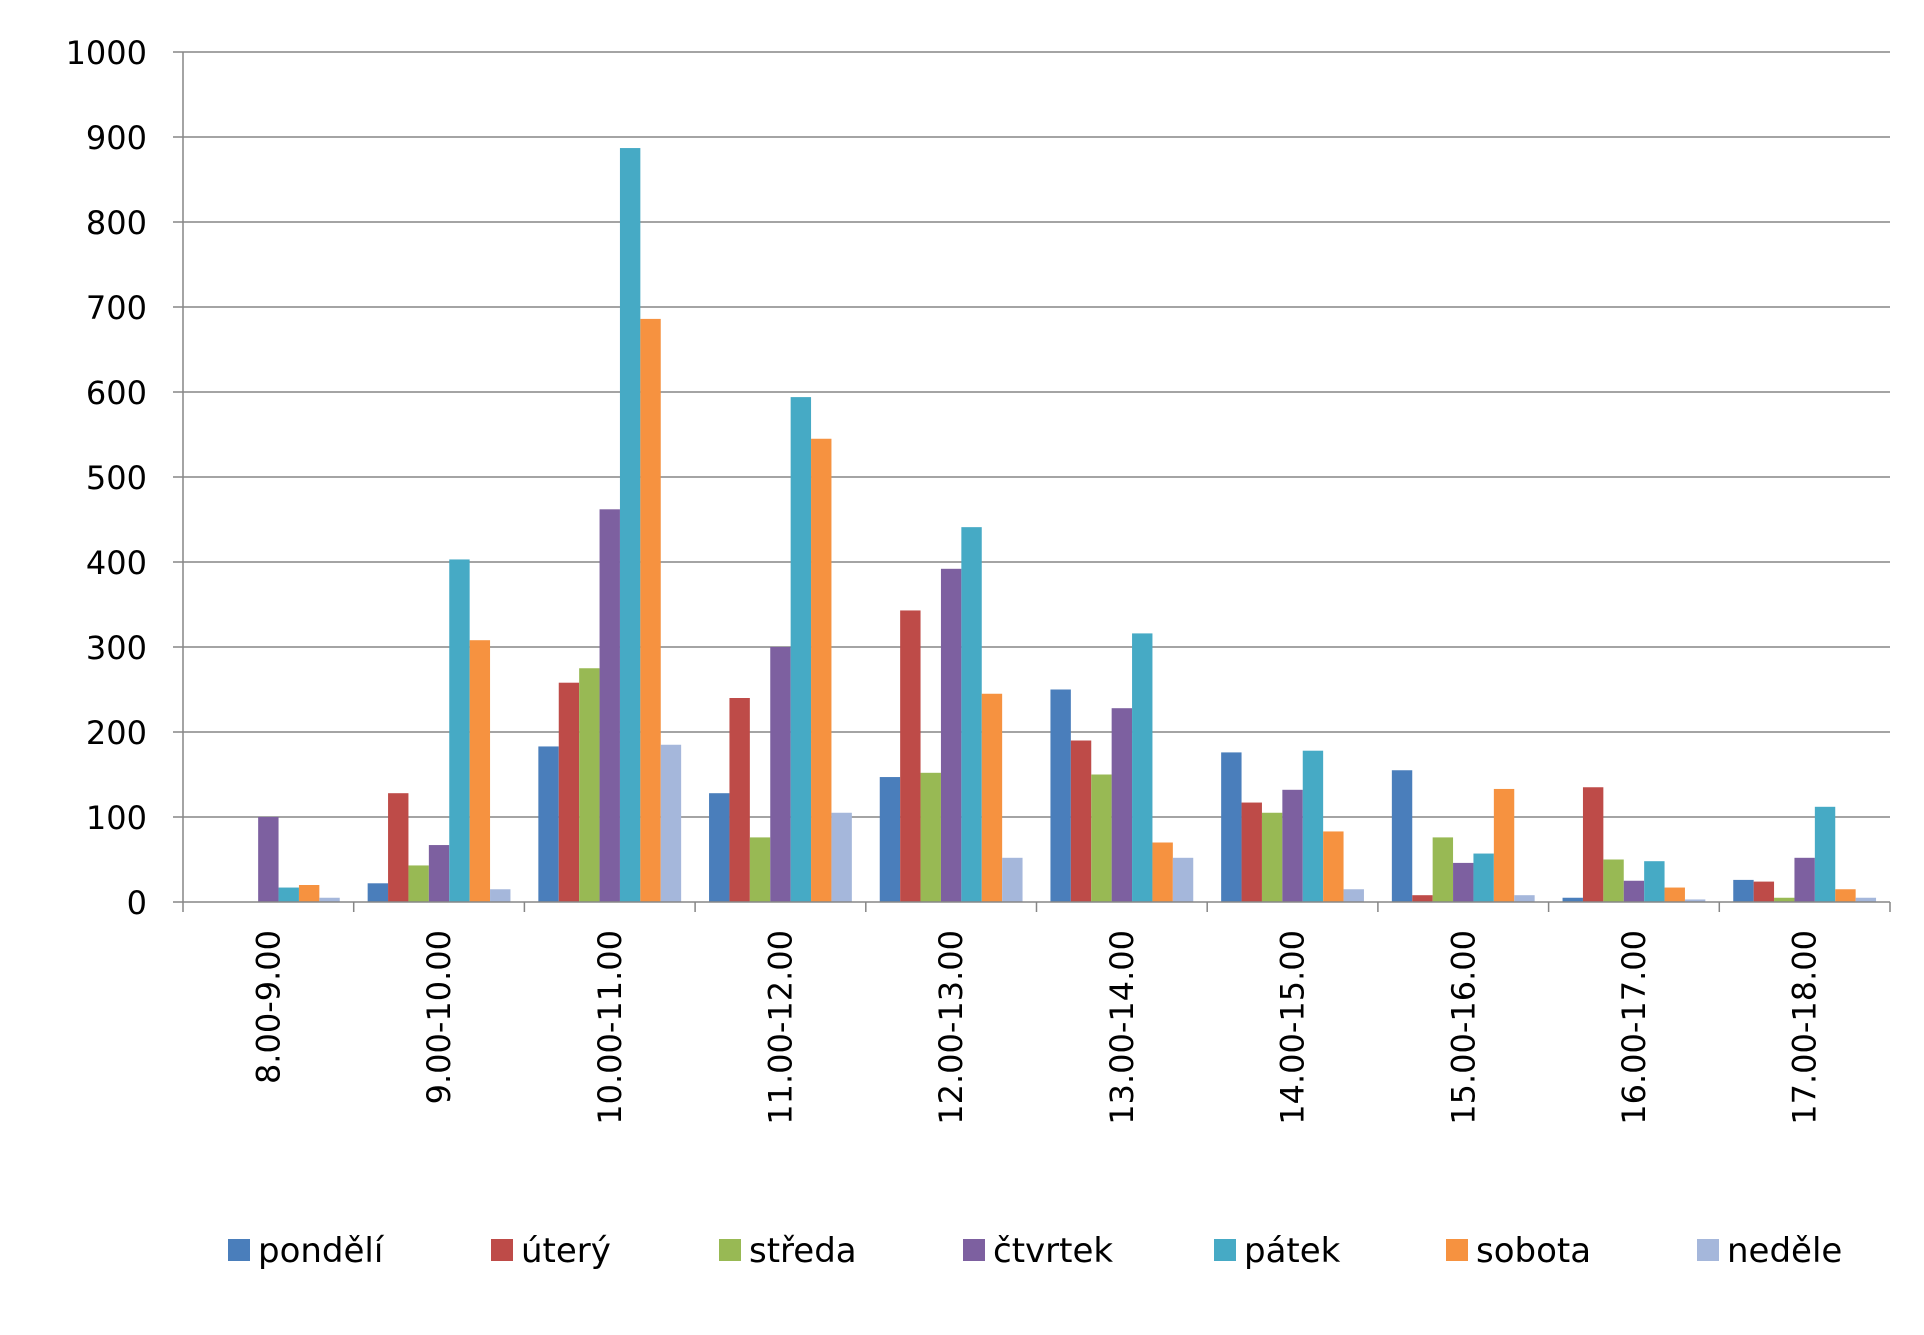 This screenshot has height=1335, width=1924. What do you see at coordinates (1533, 1251) in the screenshot?
I see `legend-label: sobota` at bounding box center [1533, 1251].